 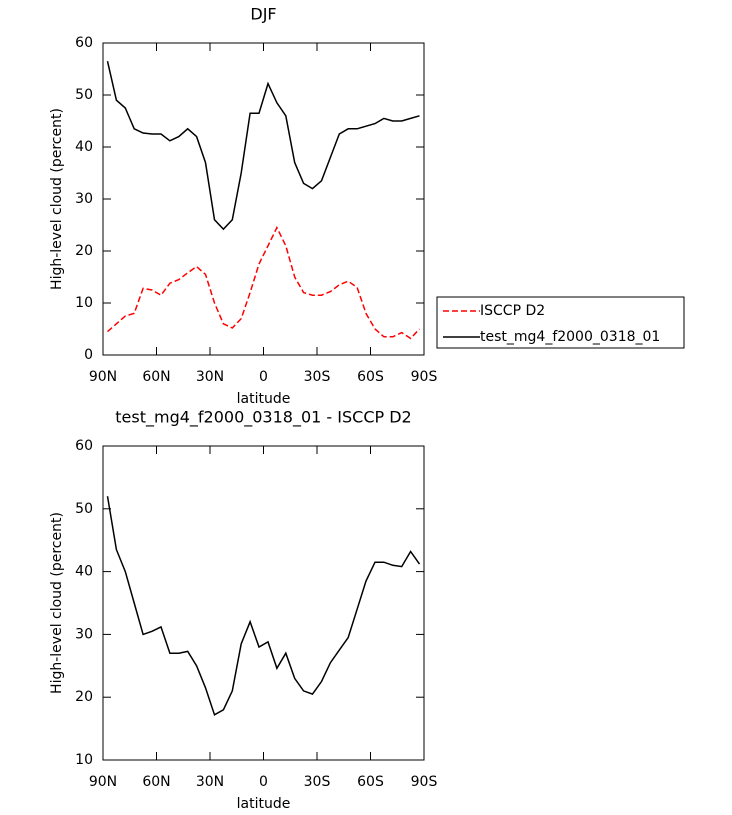 I want to click on y-tick-label: 0, so click(x=88, y=355).